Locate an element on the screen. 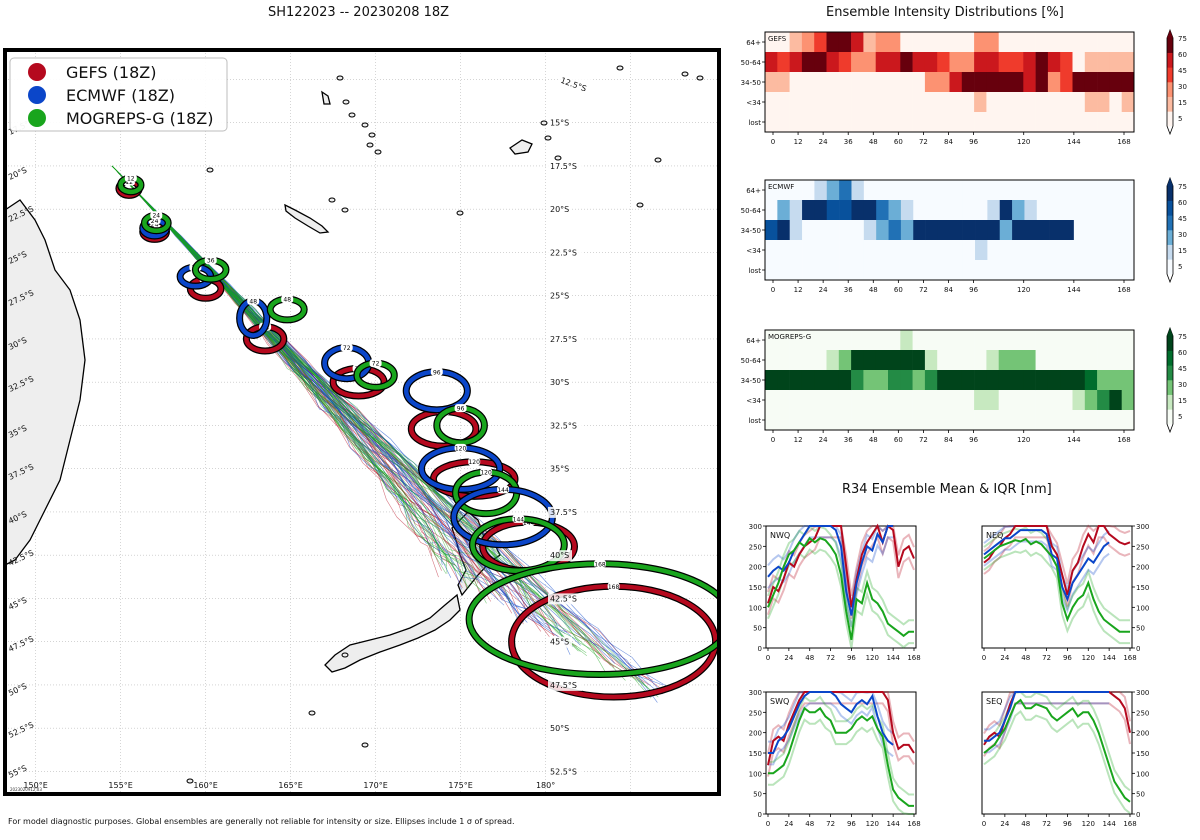  lat-label-center: 27.5°S is located at coordinates (563, 339).